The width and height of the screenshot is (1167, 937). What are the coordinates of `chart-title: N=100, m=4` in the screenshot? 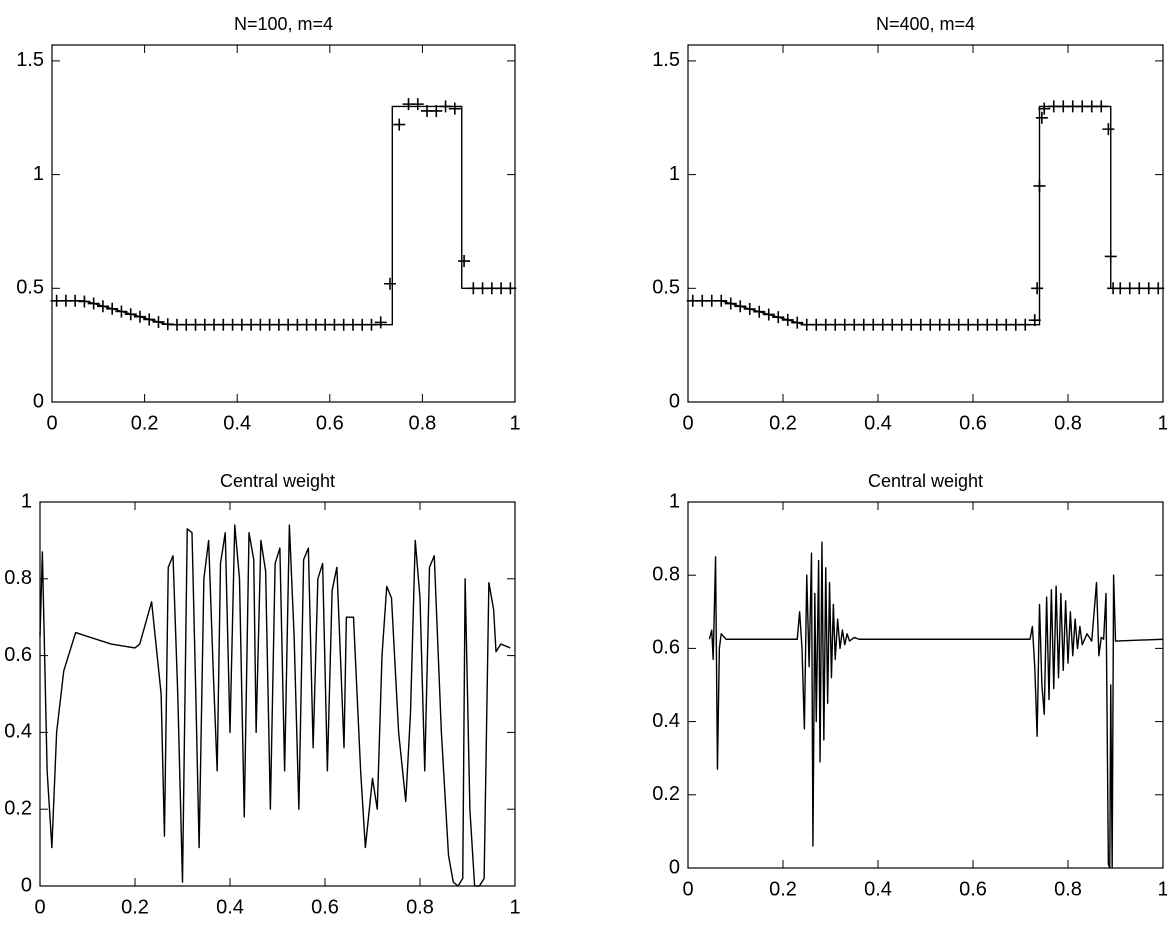 It's located at (283, 24).